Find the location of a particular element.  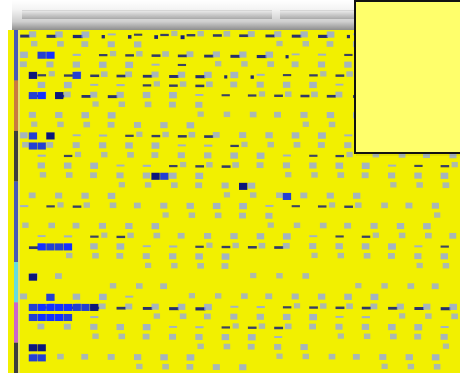

heatmap-cell-r0-c35 is located at coordinates (330, 34).